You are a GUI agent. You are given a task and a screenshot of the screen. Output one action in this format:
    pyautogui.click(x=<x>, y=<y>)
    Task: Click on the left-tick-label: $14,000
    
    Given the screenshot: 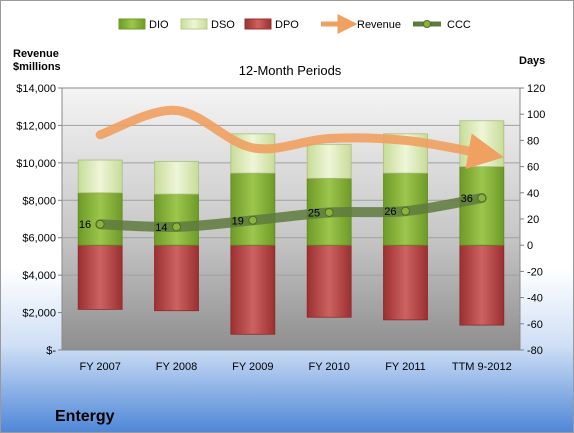 What is the action you would take?
    pyautogui.click(x=36, y=89)
    